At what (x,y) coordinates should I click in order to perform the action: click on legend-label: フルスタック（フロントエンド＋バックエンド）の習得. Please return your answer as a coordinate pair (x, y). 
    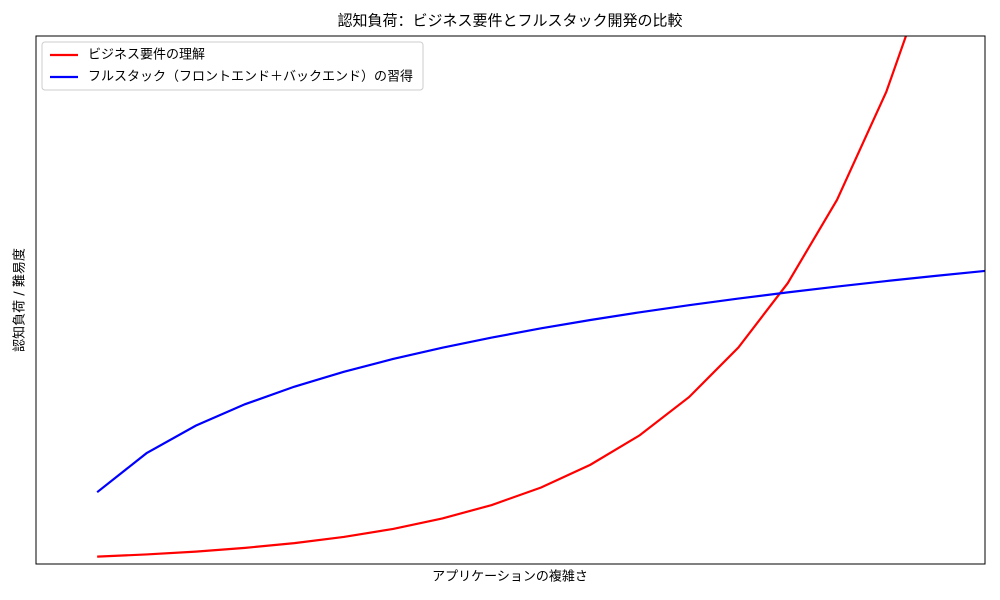
    Looking at the image, I should click on (250, 77).